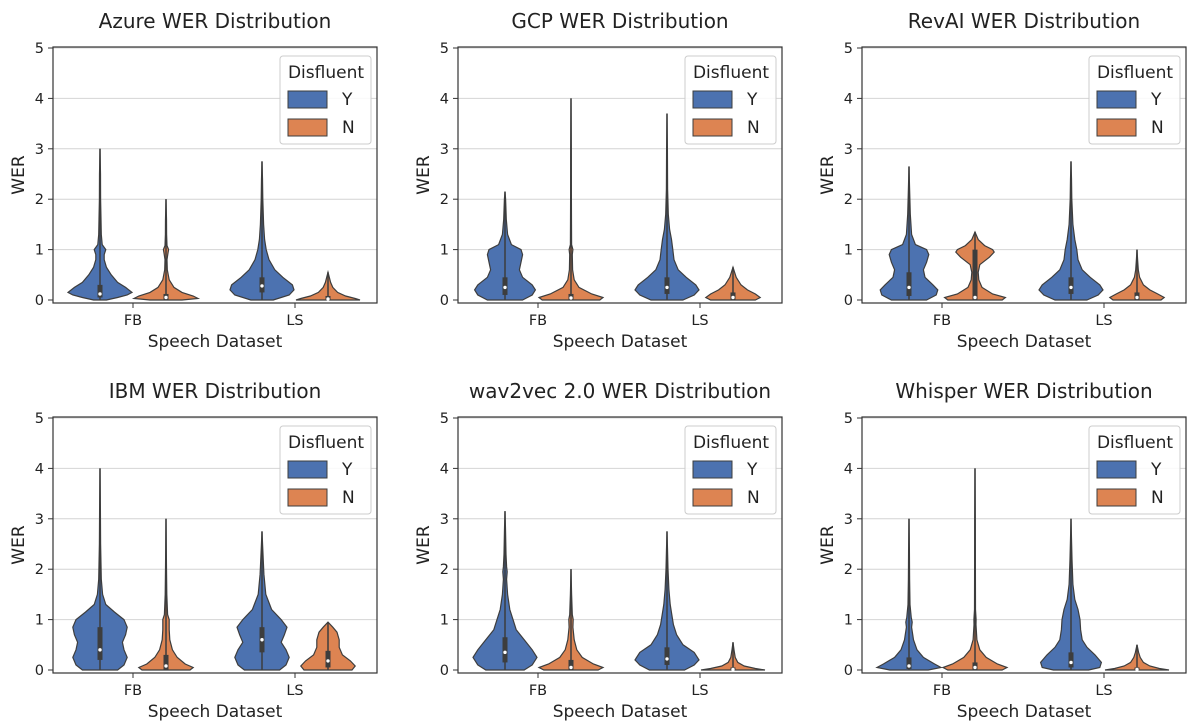 The height and width of the screenshot is (722, 1190). Describe the element at coordinates (1024, 21) in the screenshot. I see `chart-title: RevAI WER Distribution` at that location.